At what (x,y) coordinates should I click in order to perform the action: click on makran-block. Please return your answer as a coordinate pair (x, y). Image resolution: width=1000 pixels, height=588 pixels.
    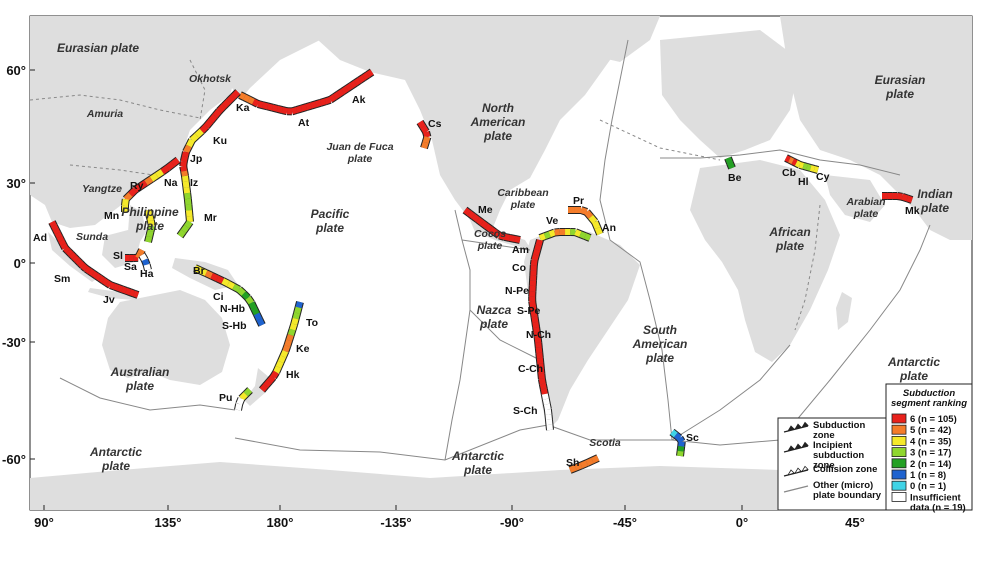
    Looking at the image, I should click on (909, 199).